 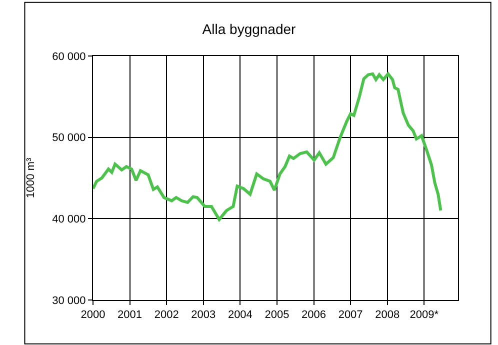 I want to click on x-tick-label: 2000, so click(x=93, y=315).